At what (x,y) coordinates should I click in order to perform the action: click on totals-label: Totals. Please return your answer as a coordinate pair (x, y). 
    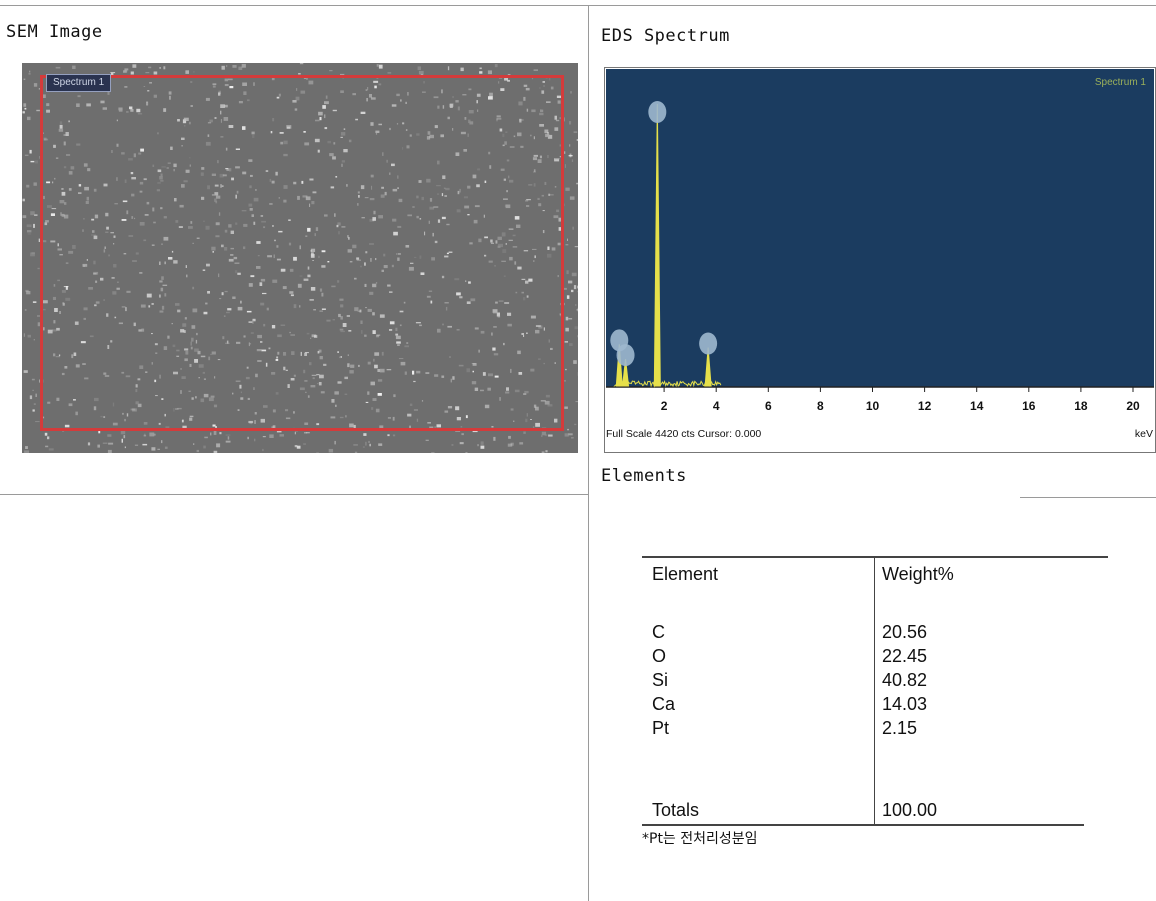
    Looking at the image, I should click on (676, 810).